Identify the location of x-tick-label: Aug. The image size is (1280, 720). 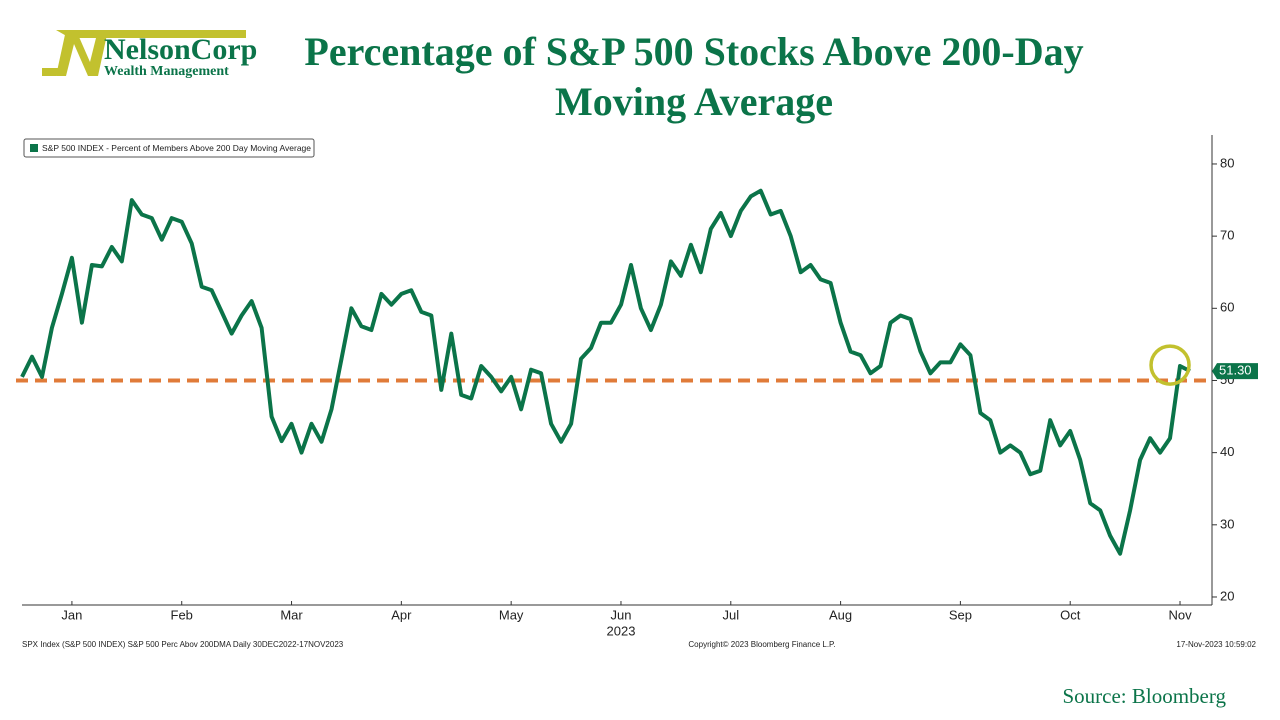
(840, 614).